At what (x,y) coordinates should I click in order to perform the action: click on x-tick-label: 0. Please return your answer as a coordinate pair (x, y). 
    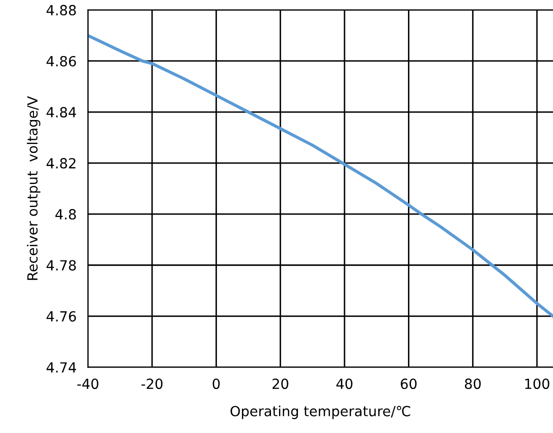
    Looking at the image, I should click on (216, 384).